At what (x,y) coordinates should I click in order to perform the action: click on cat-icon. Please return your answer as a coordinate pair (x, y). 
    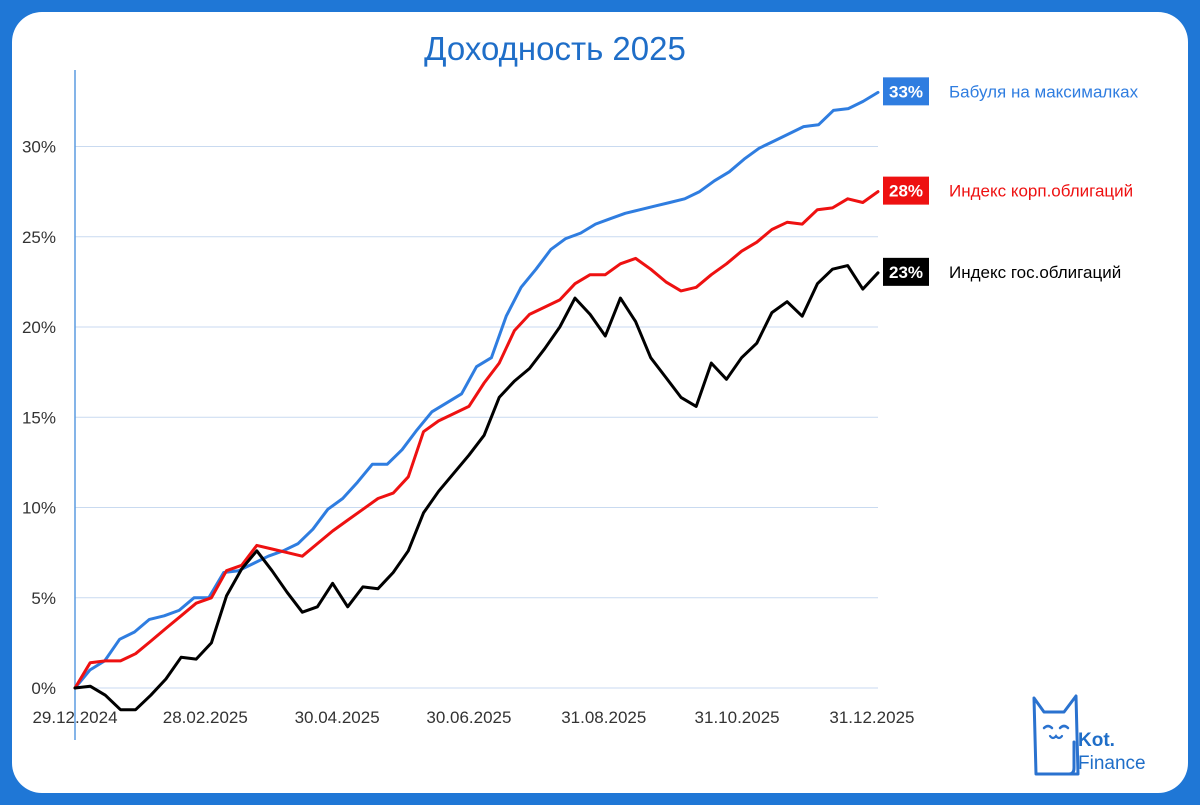
    Looking at the image, I should click on (1056, 735).